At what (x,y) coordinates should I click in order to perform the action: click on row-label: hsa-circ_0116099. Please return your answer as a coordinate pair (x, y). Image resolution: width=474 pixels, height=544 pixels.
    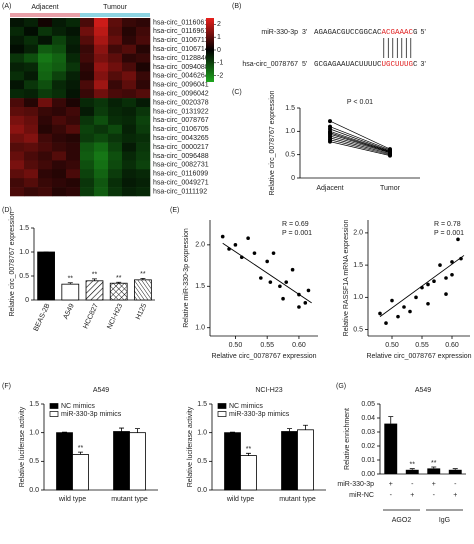
    Looking at the image, I should click on (180, 174).